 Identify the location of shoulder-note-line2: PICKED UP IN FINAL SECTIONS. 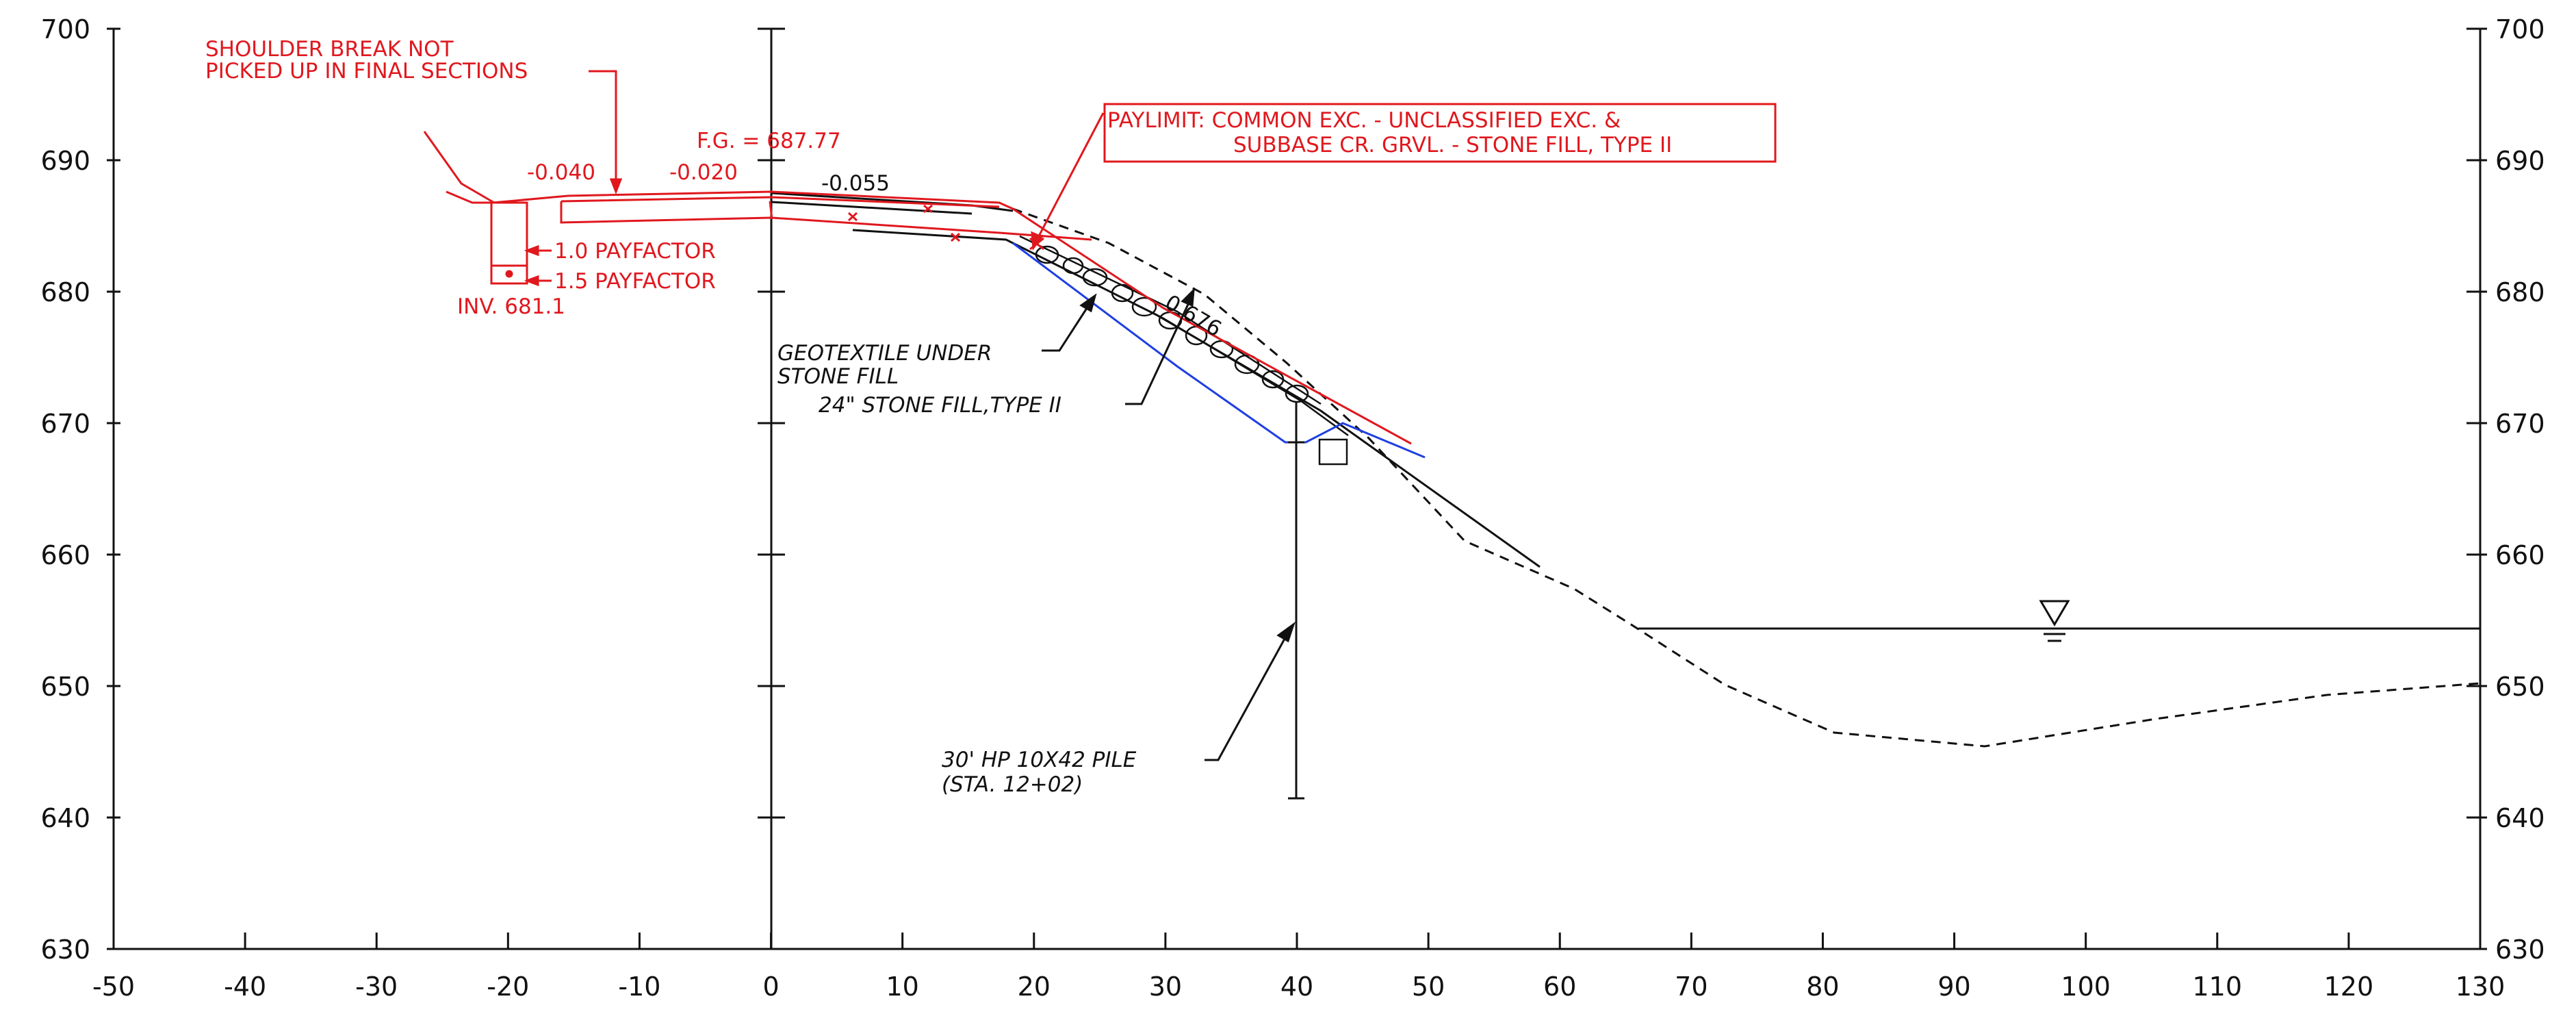
(366, 71).